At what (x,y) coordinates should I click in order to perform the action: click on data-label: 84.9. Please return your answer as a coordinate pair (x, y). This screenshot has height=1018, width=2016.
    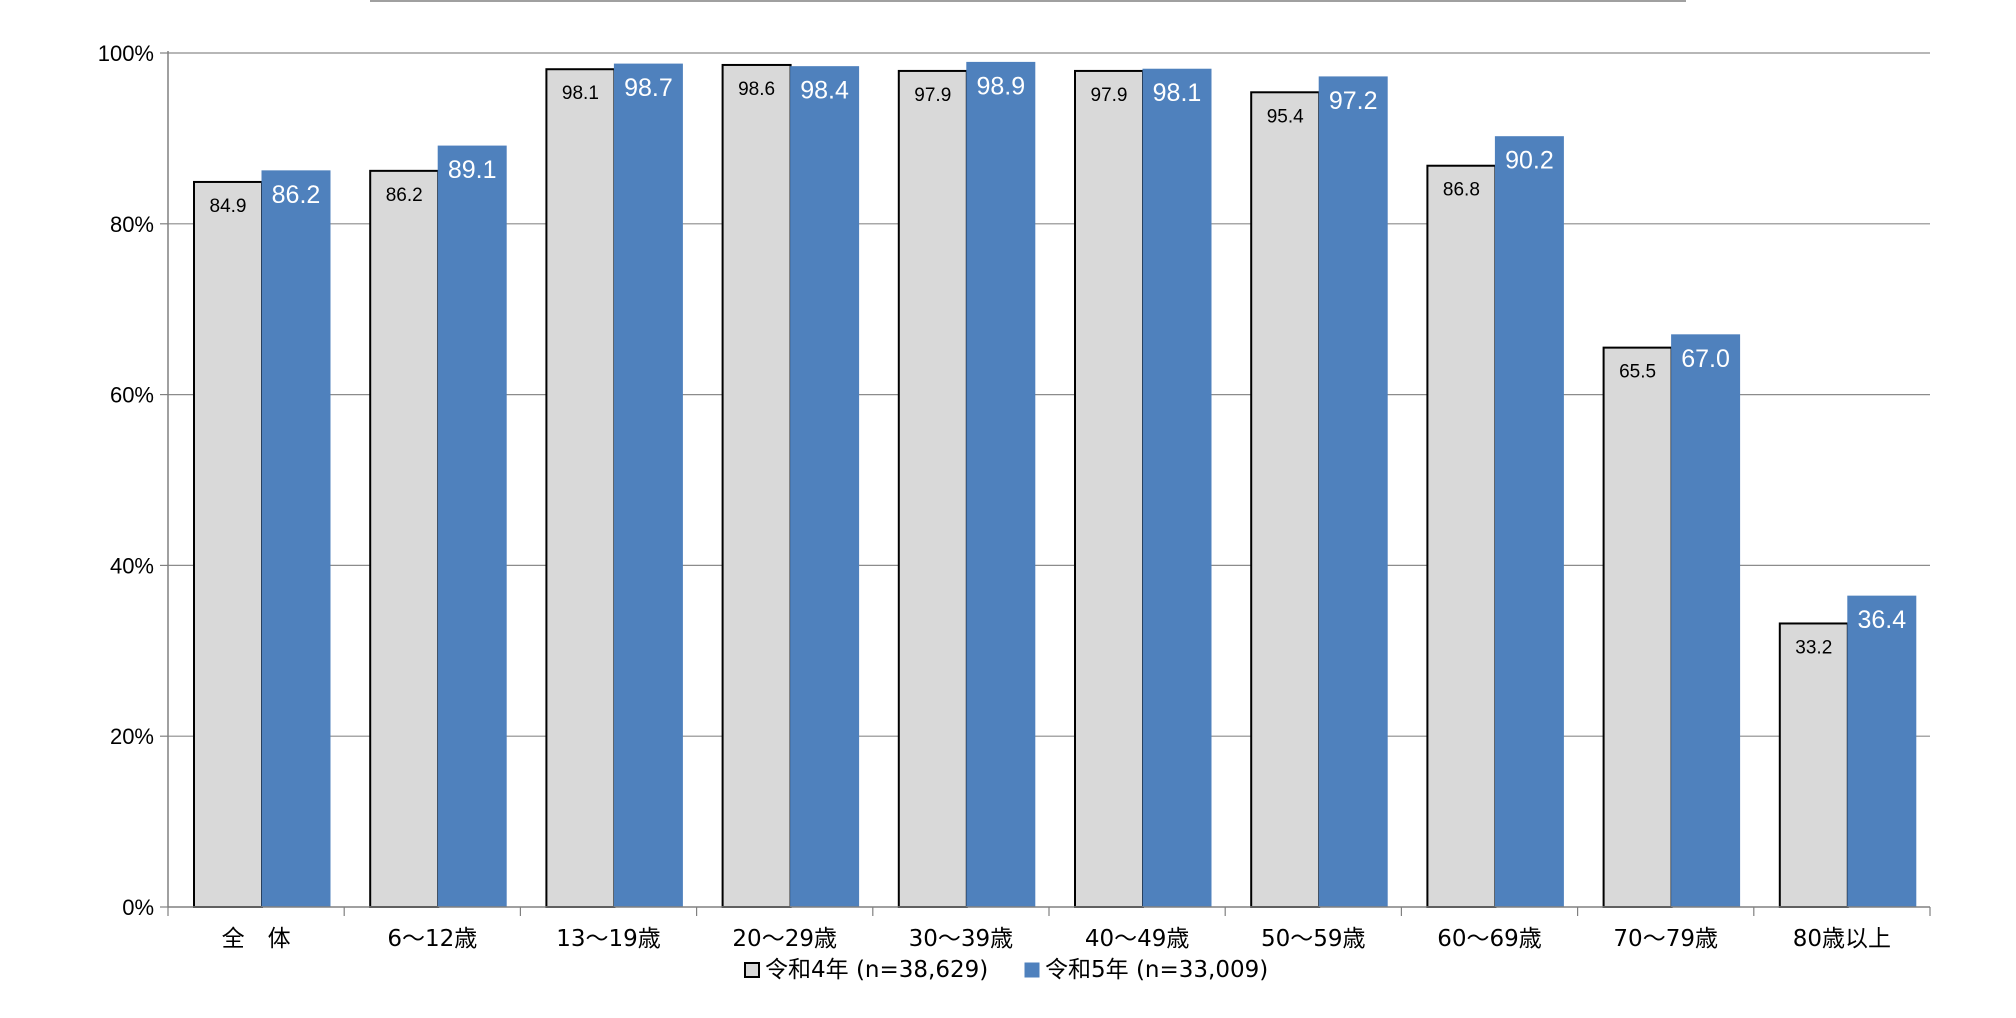
    Looking at the image, I should click on (228, 206).